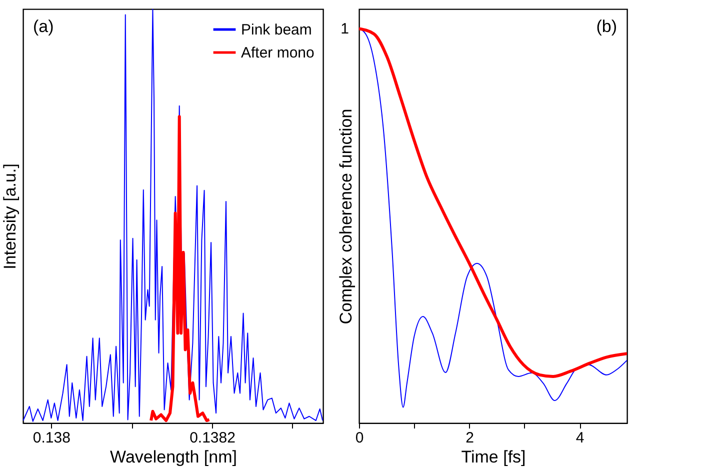 This screenshot has height=476, width=701. Describe the element at coordinates (51, 438) in the screenshot. I see `x-tick-label: 0.138` at that location.